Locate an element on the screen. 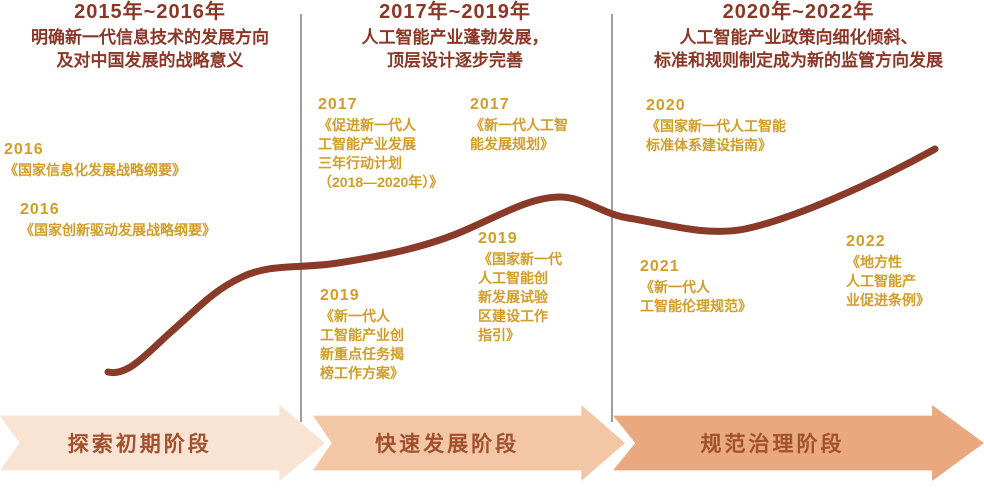 This screenshot has height=500, width=984. stage-arrow-rapid-development: 快速发展阶段 is located at coordinates (469, 443).